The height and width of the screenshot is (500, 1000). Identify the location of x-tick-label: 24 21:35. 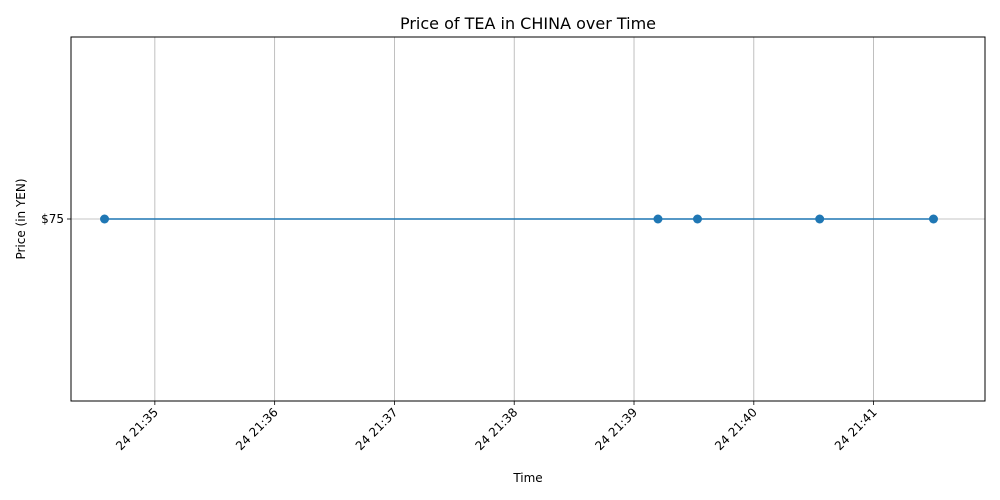
(137, 429).